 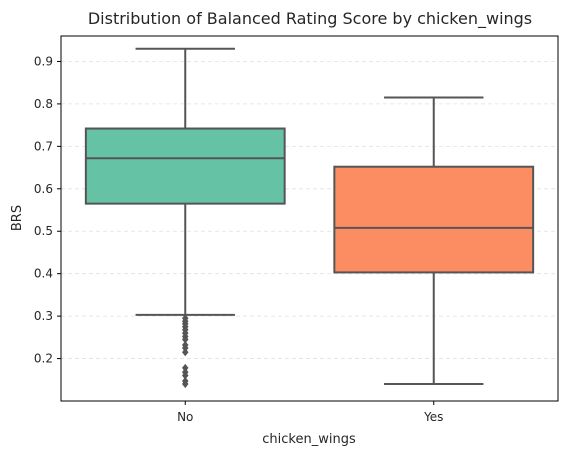 I want to click on x-axis-label: chicken_wings, so click(x=309, y=439).